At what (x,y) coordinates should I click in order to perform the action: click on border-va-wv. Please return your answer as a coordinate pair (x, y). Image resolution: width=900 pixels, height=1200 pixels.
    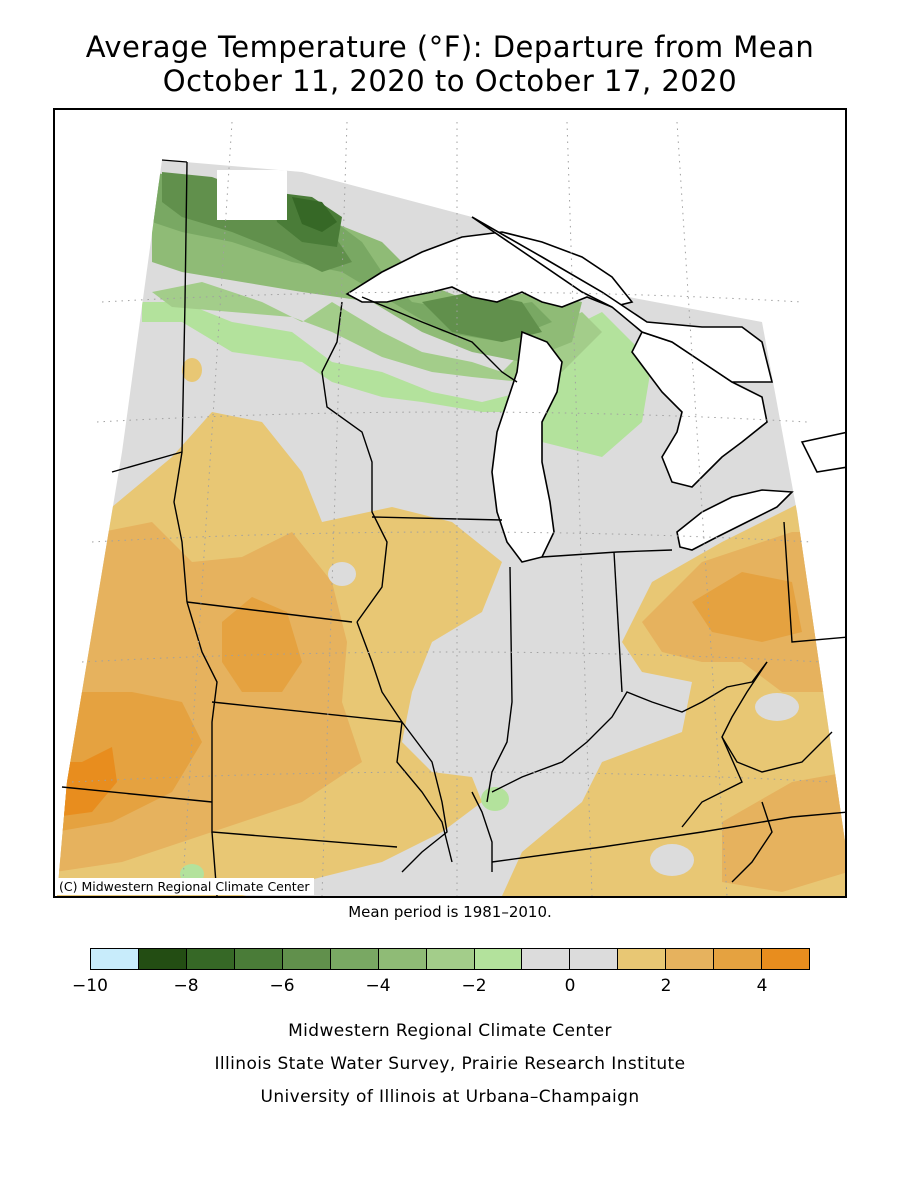
    Looking at the image, I should click on (752, 842).